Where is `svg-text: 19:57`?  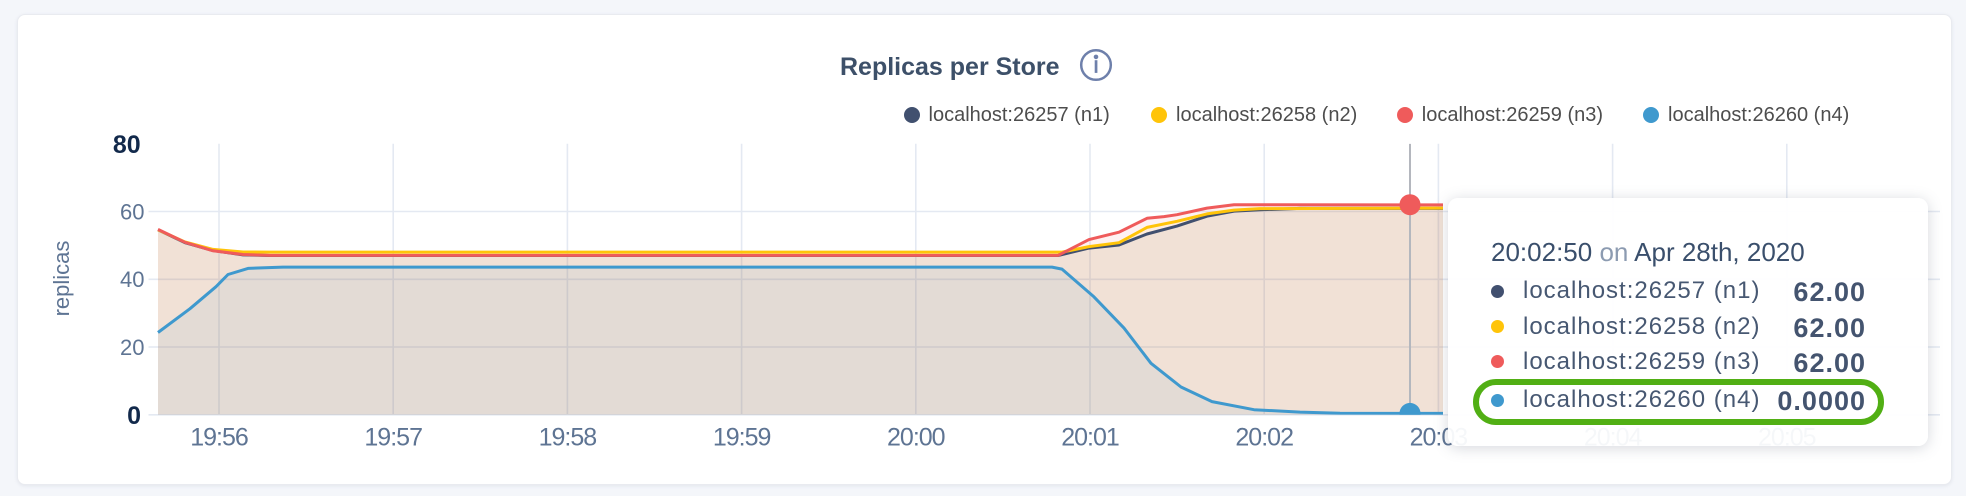
svg-text: 19:57 is located at coordinates (393, 438).